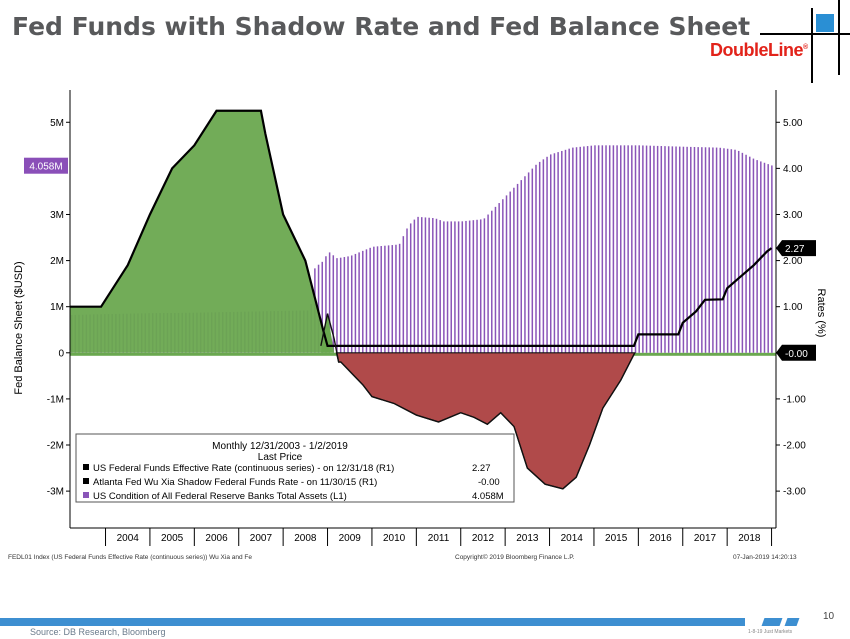 The width and height of the screenshot is (850, 639). I want to click on decorative-square, so click(825, 23).